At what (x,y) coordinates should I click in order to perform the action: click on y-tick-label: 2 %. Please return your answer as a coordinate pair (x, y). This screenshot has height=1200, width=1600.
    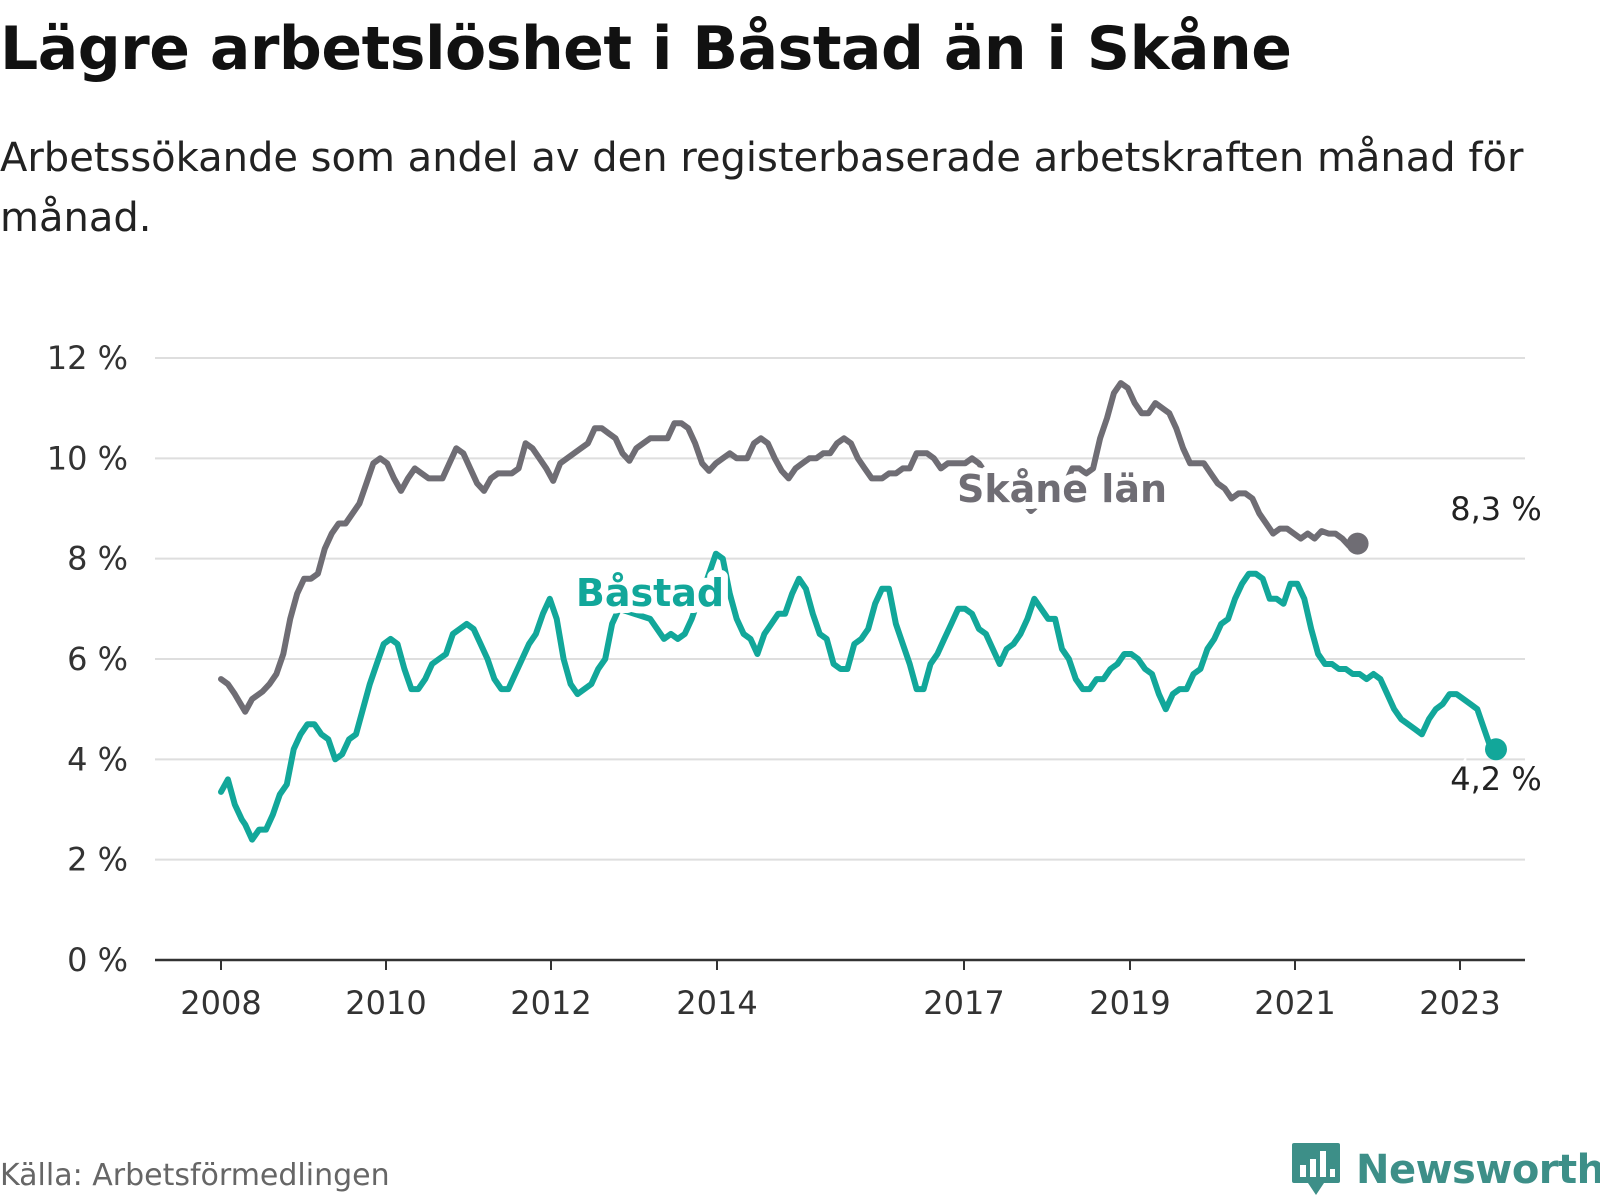
    Looking at the image, I should click on (97, 860).